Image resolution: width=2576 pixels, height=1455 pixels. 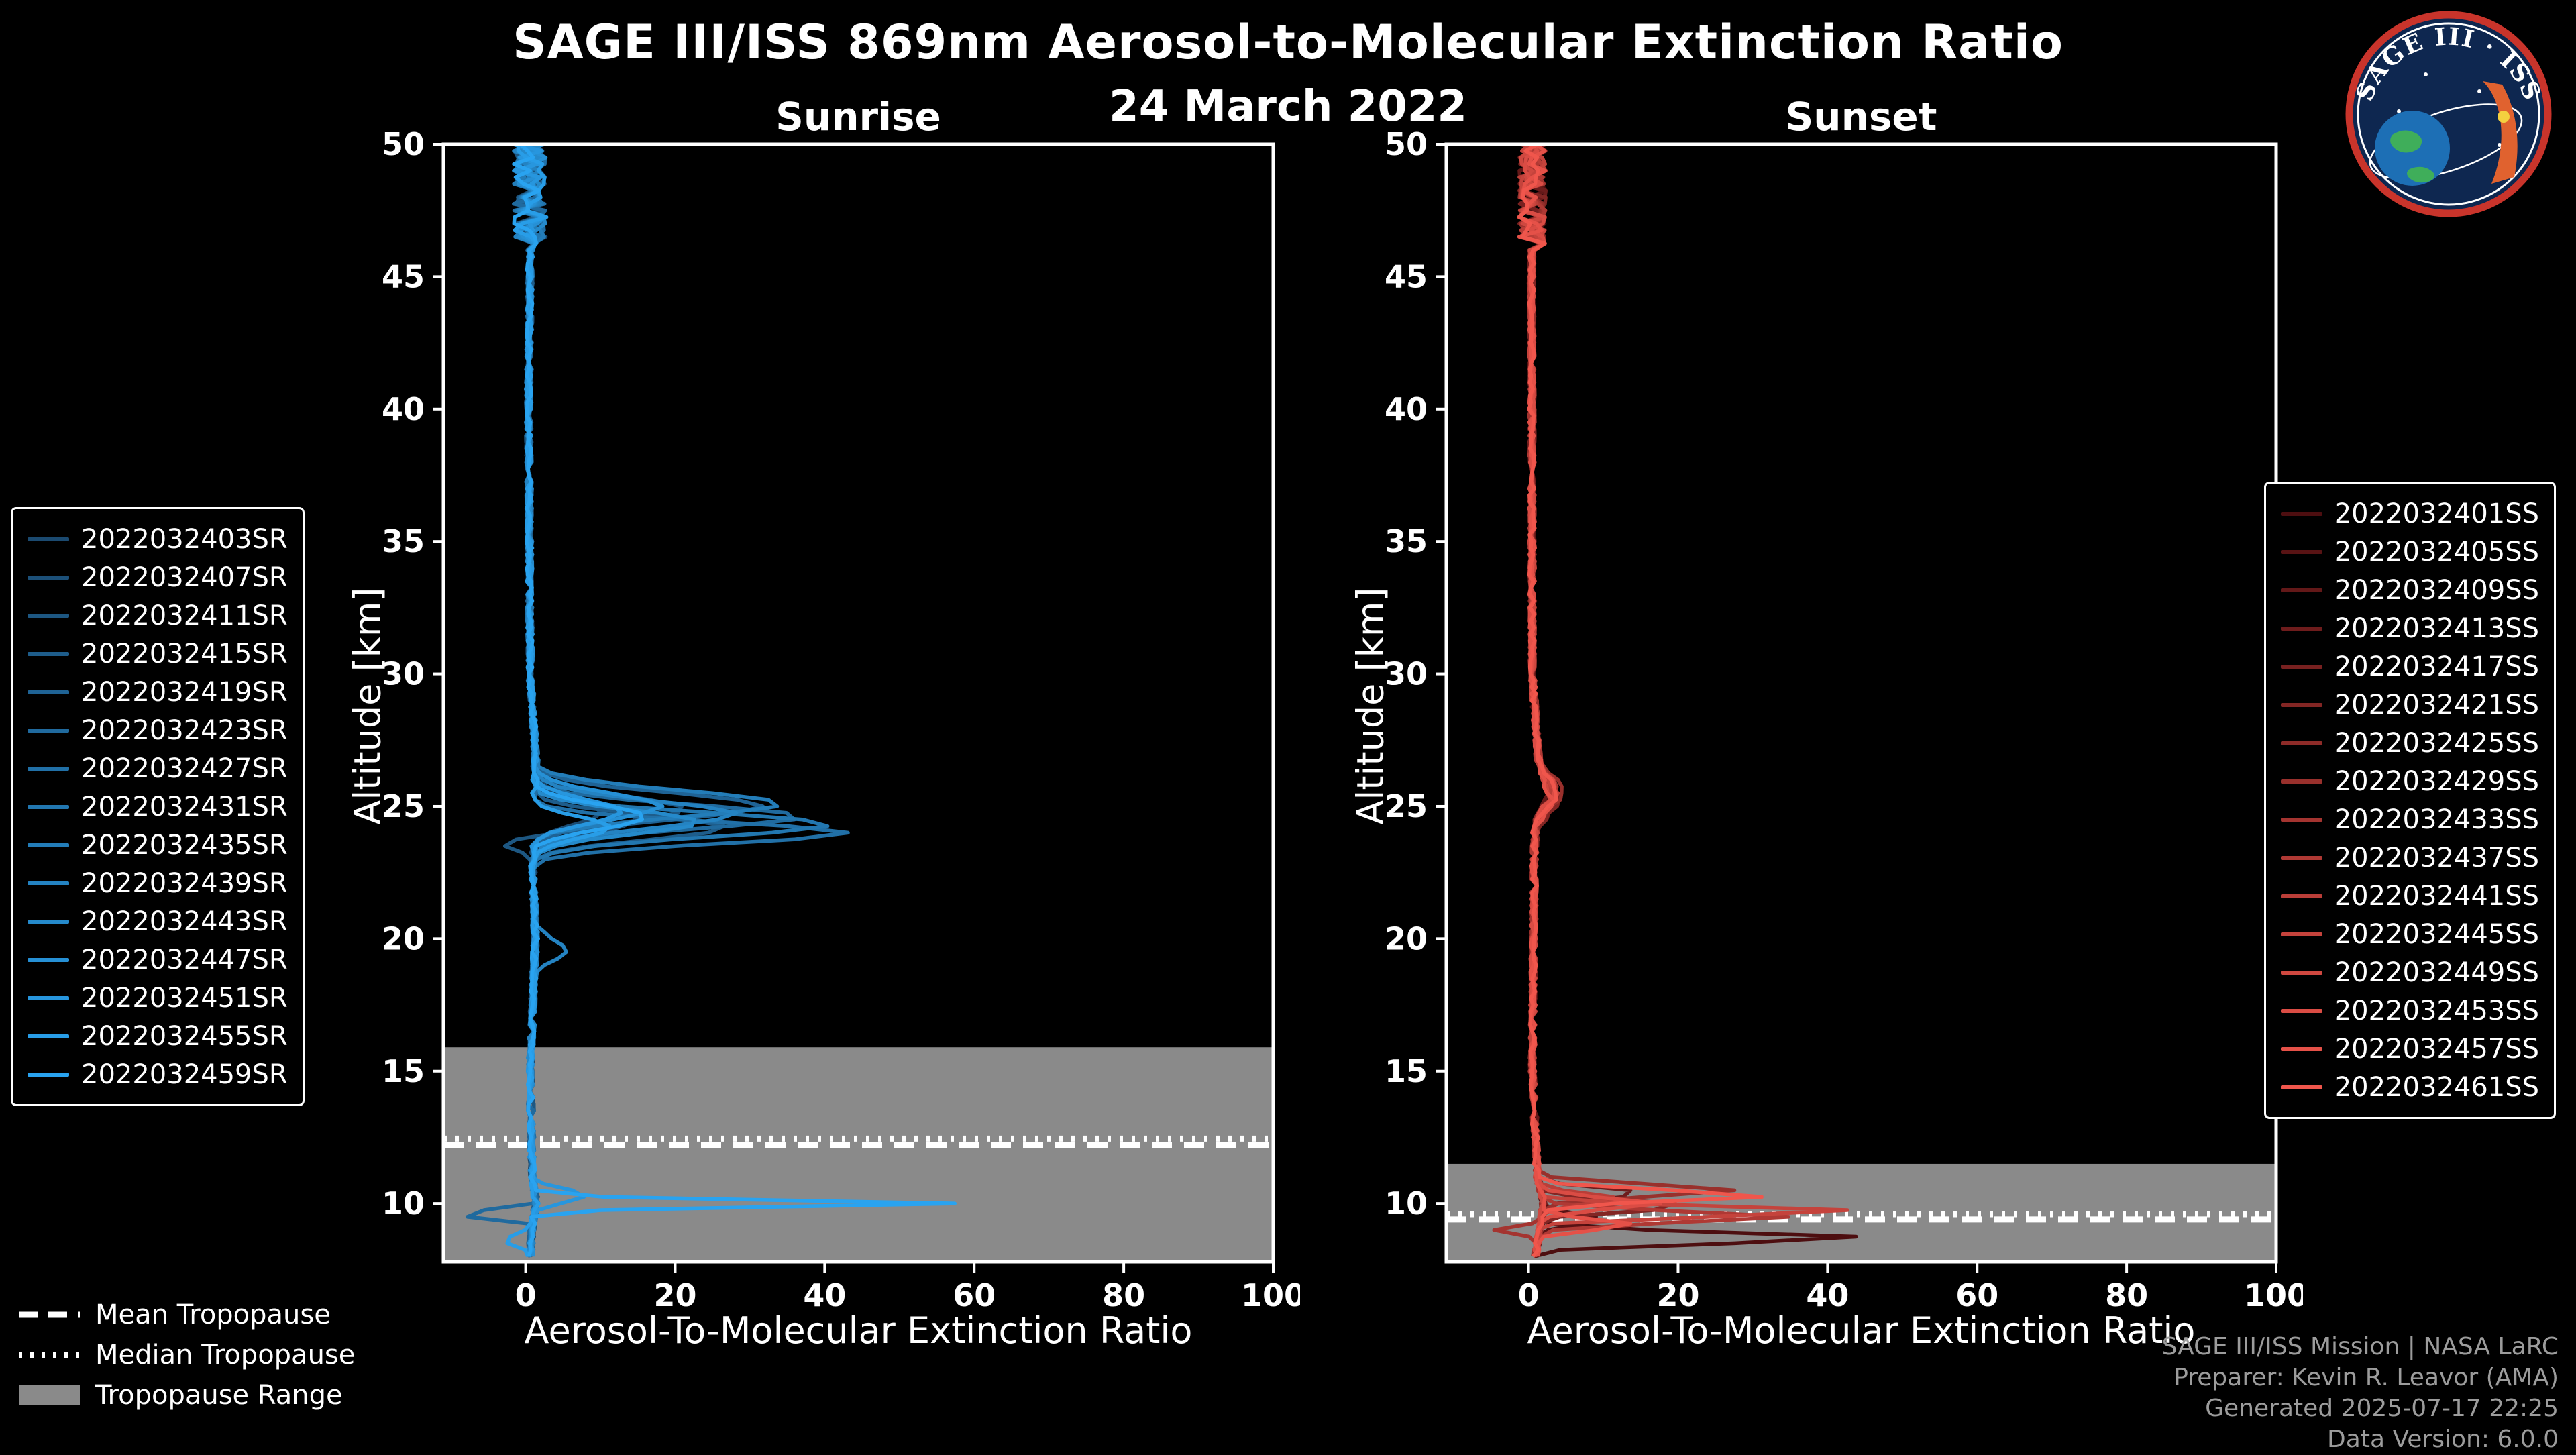 I want to click on legend-label: 2022032407SR, so click(x=184, y=577).